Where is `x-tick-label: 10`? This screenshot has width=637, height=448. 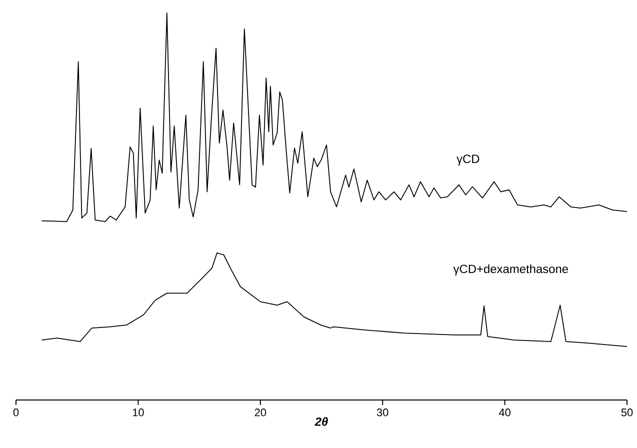 x-tick-label: 10 is located at coordinates (138, 412).